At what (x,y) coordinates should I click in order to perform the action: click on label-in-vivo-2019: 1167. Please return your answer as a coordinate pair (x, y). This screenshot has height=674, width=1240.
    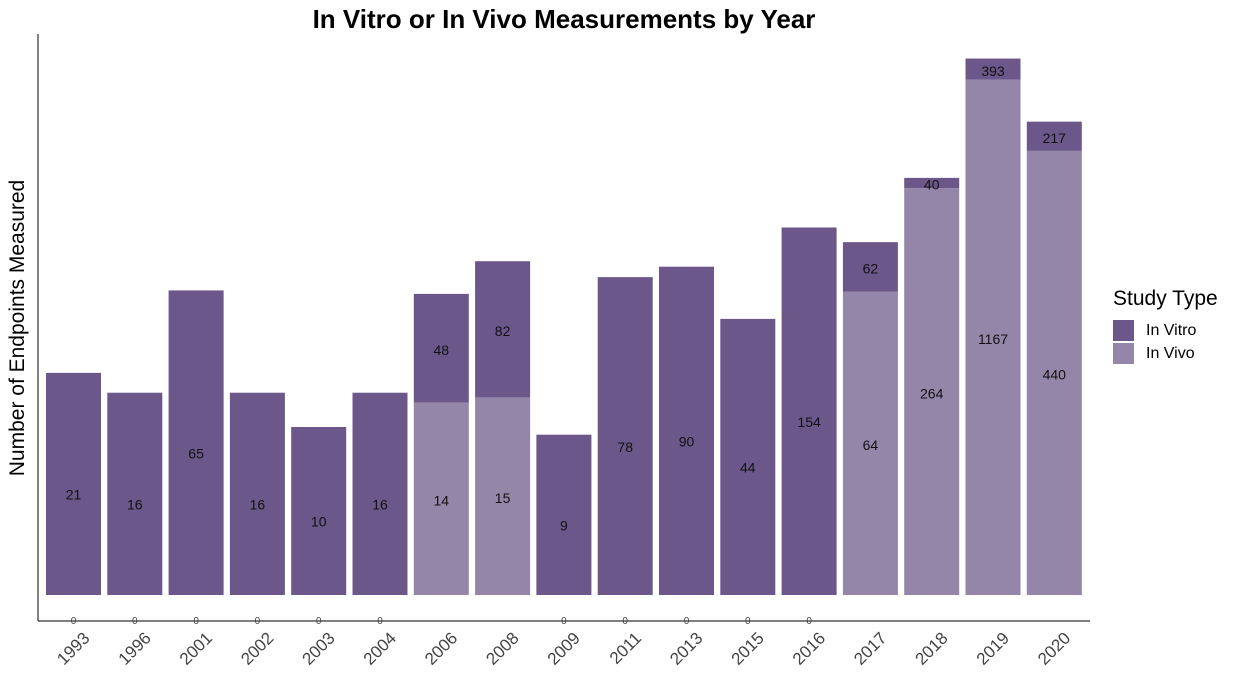
    Looking at the image, I should click on (993, 339).